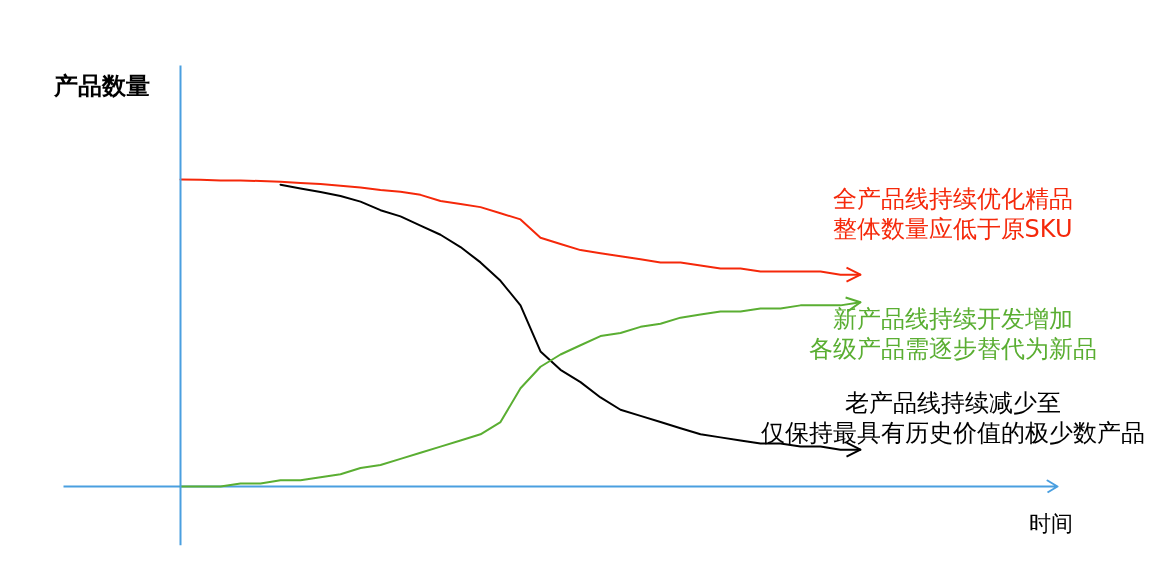  I want to click on series-label: 老产品线持续减少至仅保持最具有历史价值的极少数产品, so click(952, 417).